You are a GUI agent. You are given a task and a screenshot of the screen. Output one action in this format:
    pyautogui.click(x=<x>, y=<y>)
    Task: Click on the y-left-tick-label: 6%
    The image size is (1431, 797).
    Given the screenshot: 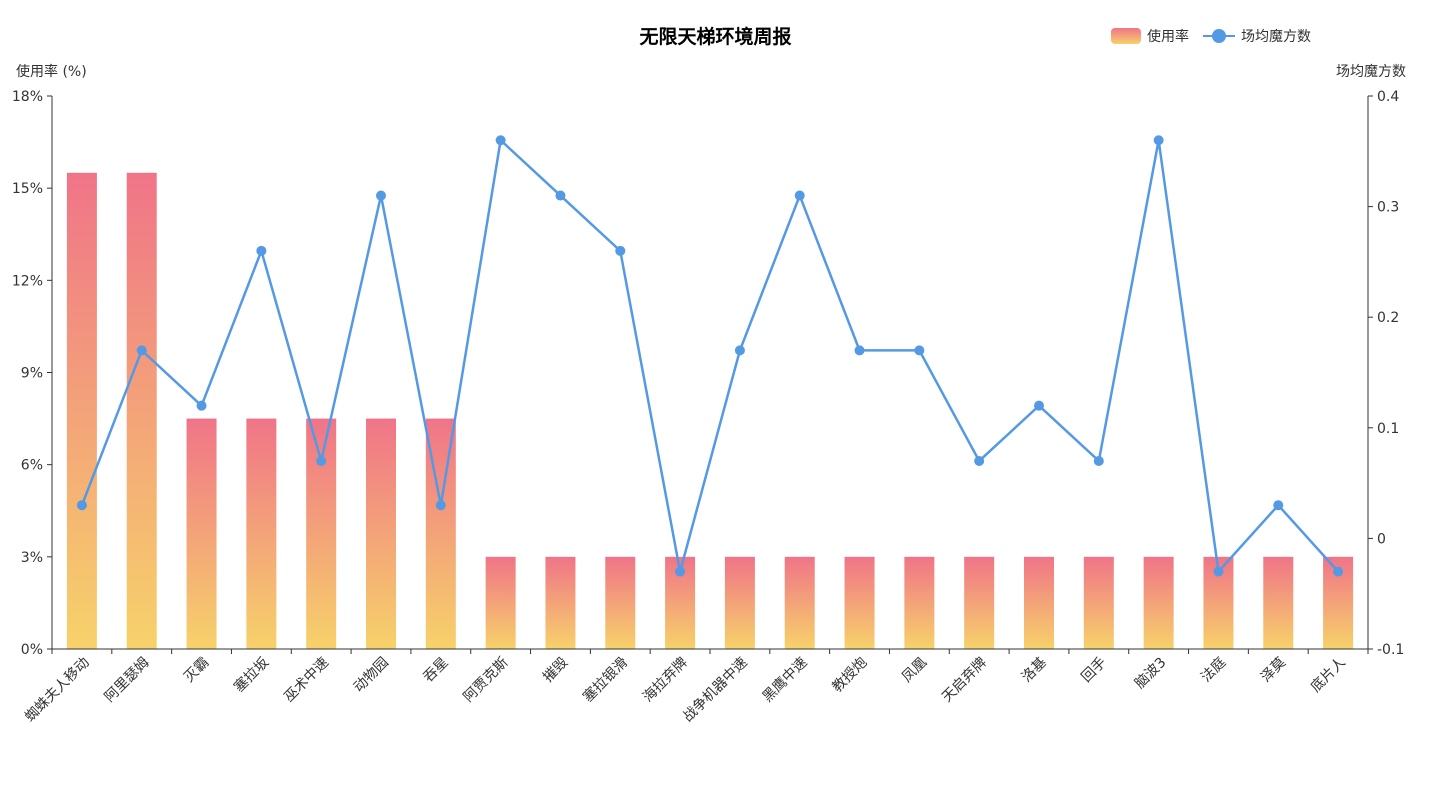 What is the action you would take?
    pyautogui.click(x=32, y=466)
    